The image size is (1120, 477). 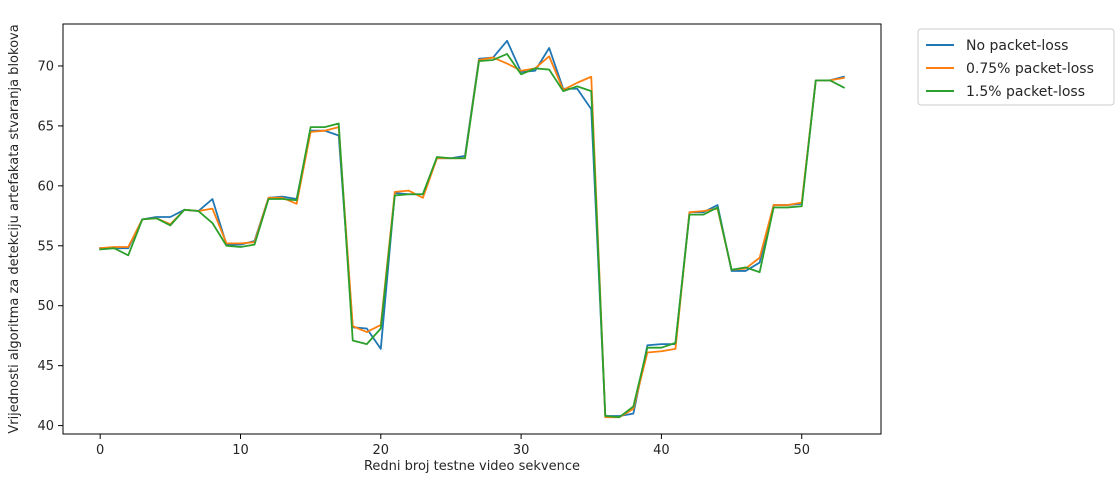 I want to click on x-tick-label: 10, so click(x=240, y=450).